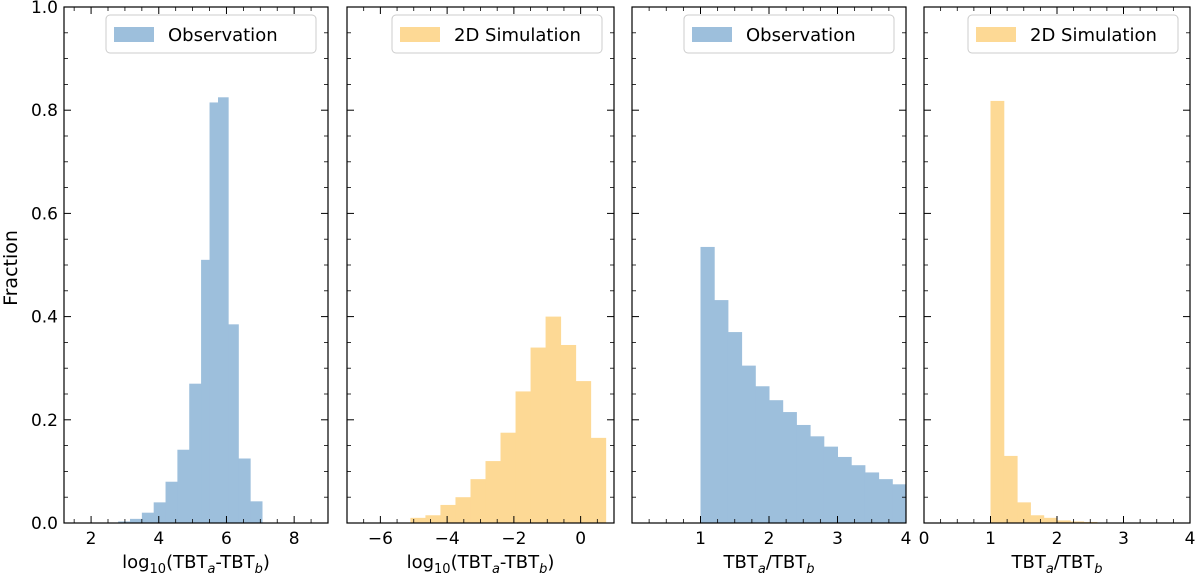 The width and height of the screenshot is (1200, 577). What do you see at coordinates (44, 9) in the screenshot?
I see `y-tick-label: 1.0` at bounding box center [44, 9].